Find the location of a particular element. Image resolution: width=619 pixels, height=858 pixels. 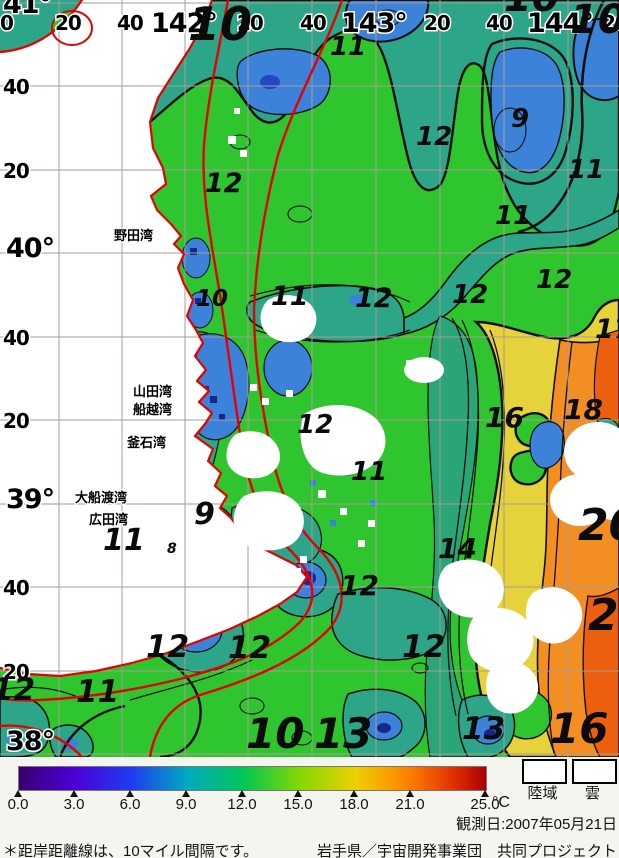

distance-line-30mi is located at coordinates (42, 740).